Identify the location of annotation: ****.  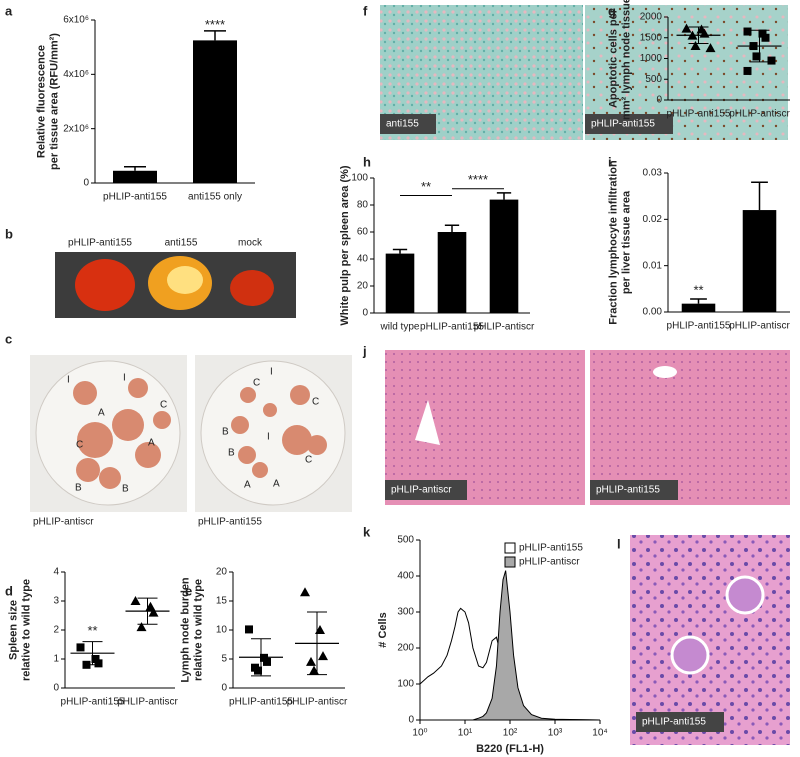
(478, 179).